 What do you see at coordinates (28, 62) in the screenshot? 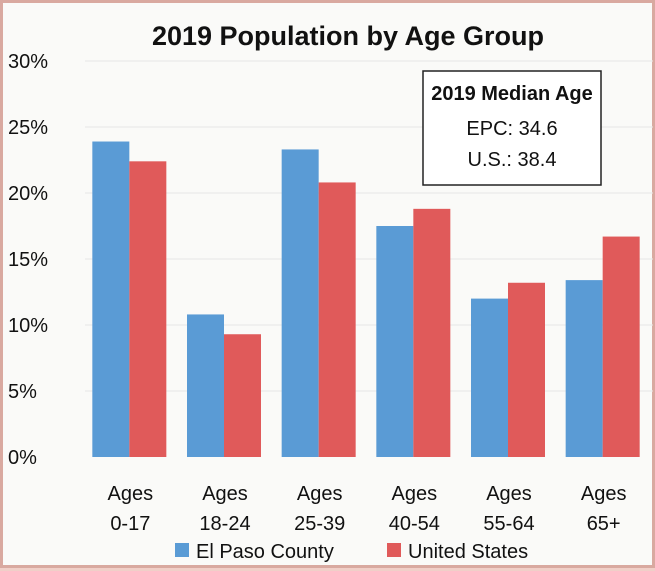
I see `y-tick-label: 30%` at bounding box center [28, 62].